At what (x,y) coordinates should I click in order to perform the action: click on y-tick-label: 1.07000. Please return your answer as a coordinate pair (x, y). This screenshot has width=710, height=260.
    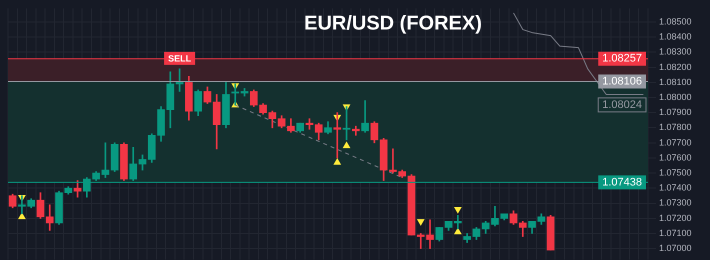
    Looking at the image, I should click on (675, 248).